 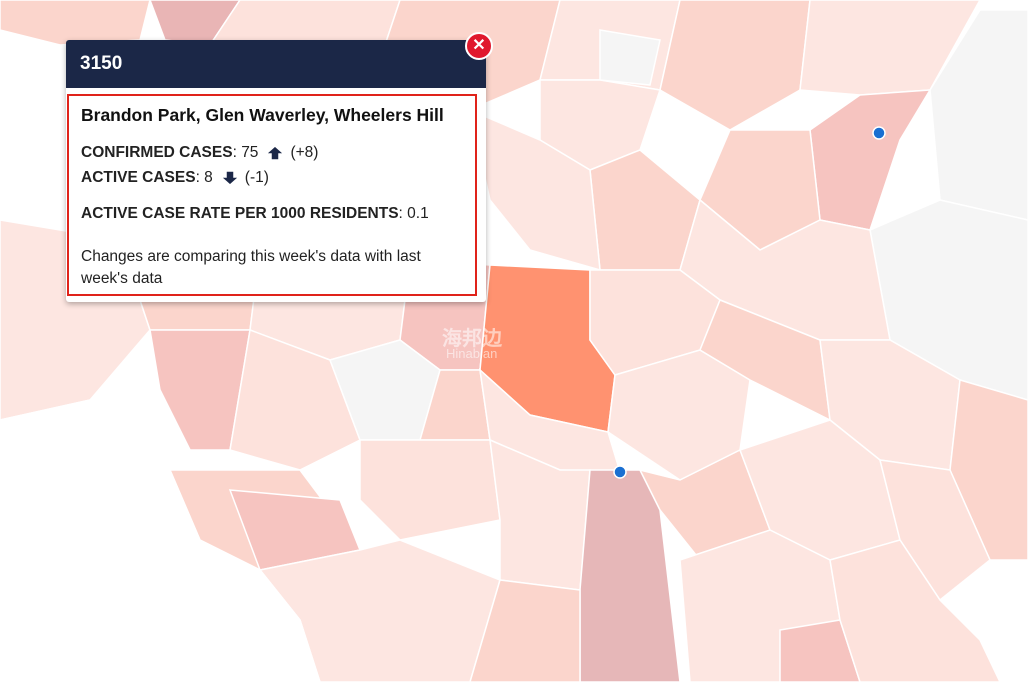 What do you see at coordinates (157, 152) in the screenshot?
I see `stat-label: CONFIRMED CASES` at bounding box center [157, 152].